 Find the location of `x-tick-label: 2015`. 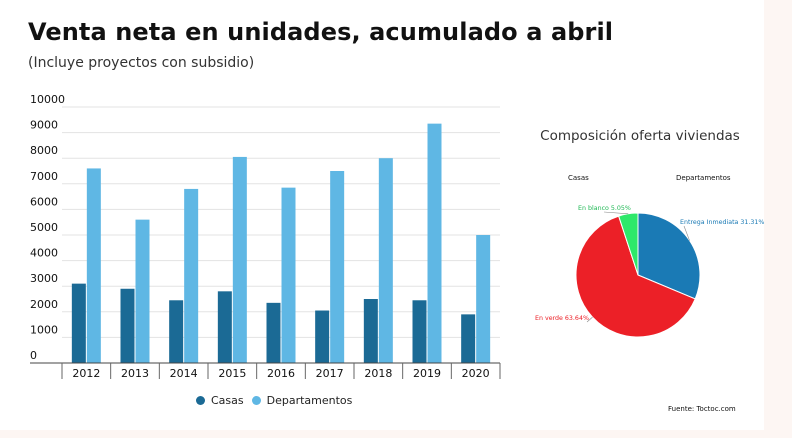

x-tick-label: 2015 is located at coordinates (232, 373).